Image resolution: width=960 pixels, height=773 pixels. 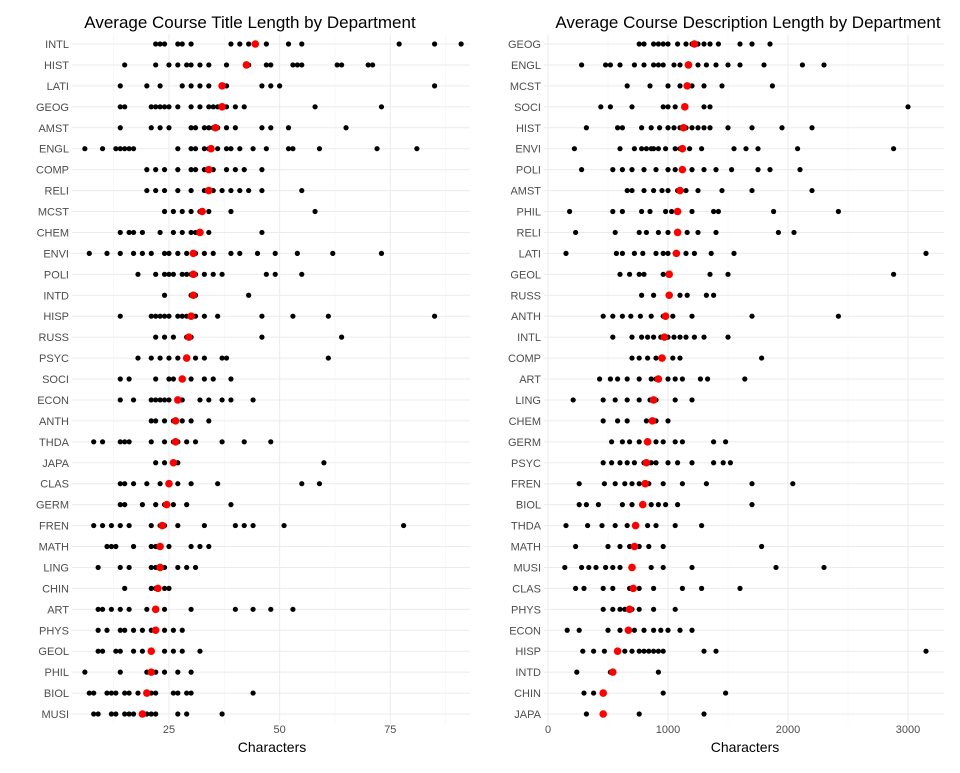 I want to click on y-tick-label: MUSI, so click(x=528, y=568).